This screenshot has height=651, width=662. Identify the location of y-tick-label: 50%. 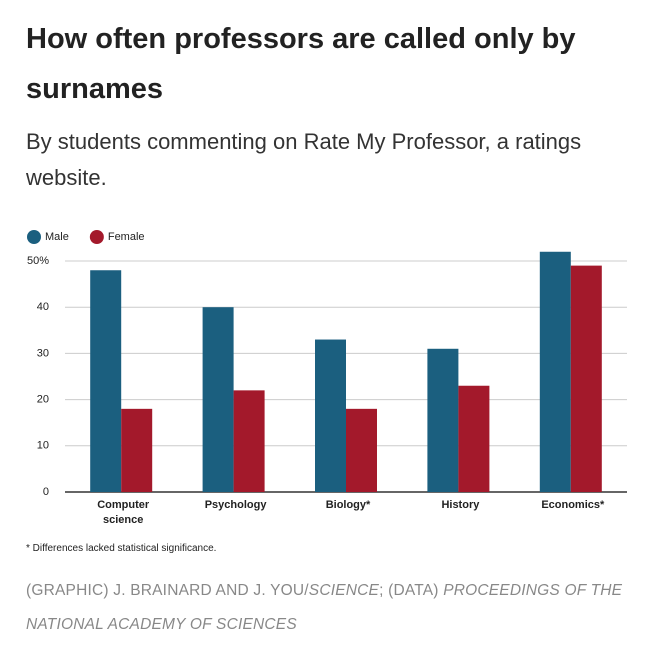
(38, 261).